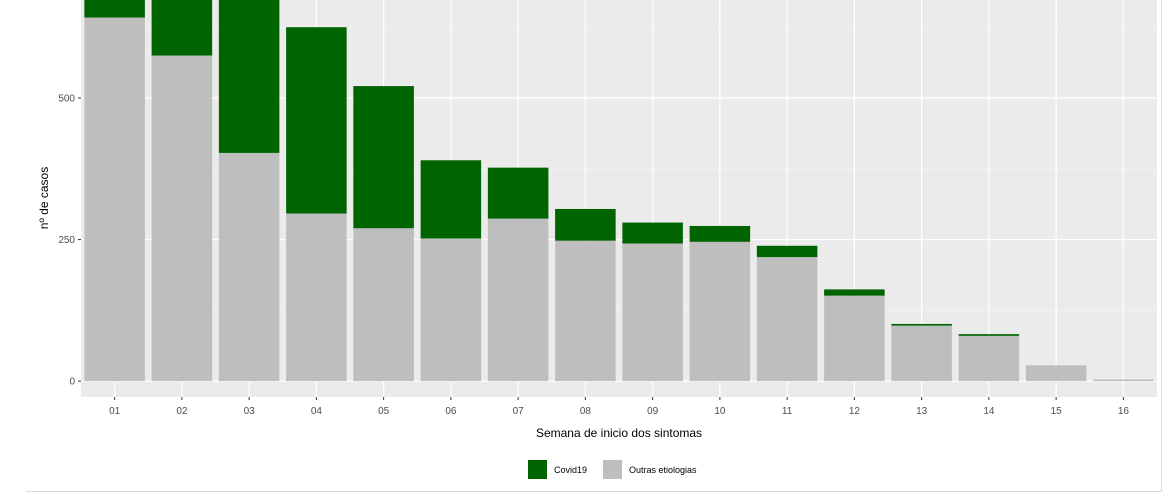  What do you see at coordinates (989, 411) in the screenshot?
I see `x-tick-label: 14` at bounding box center [989, 411].